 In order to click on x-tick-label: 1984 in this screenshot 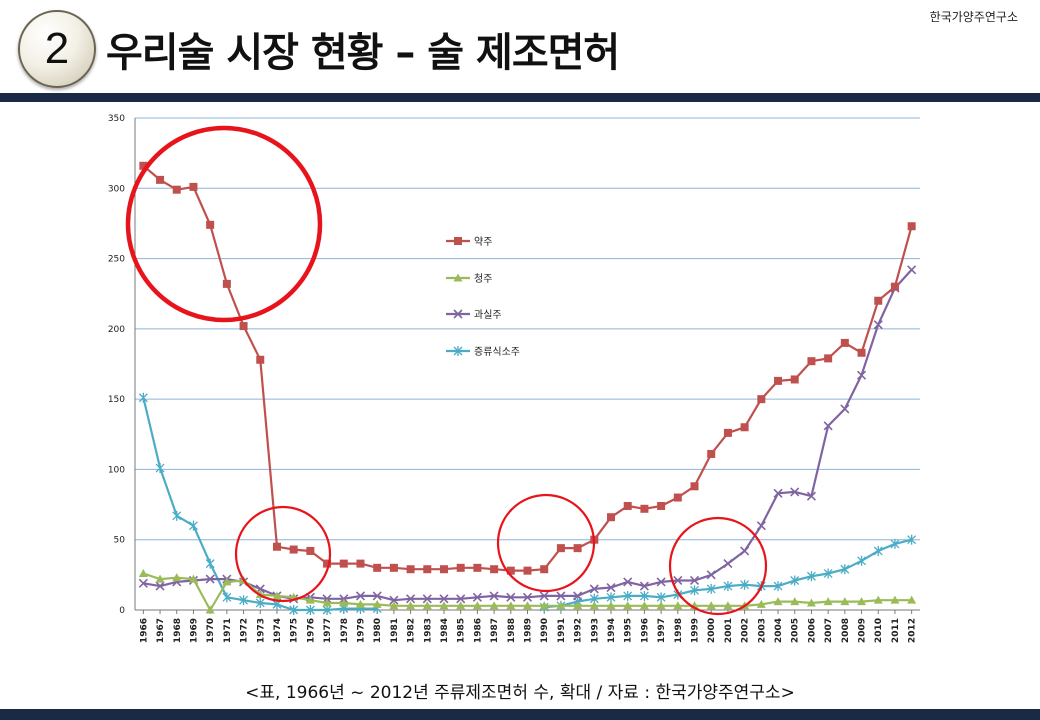, I will do `click(445, 630)`.